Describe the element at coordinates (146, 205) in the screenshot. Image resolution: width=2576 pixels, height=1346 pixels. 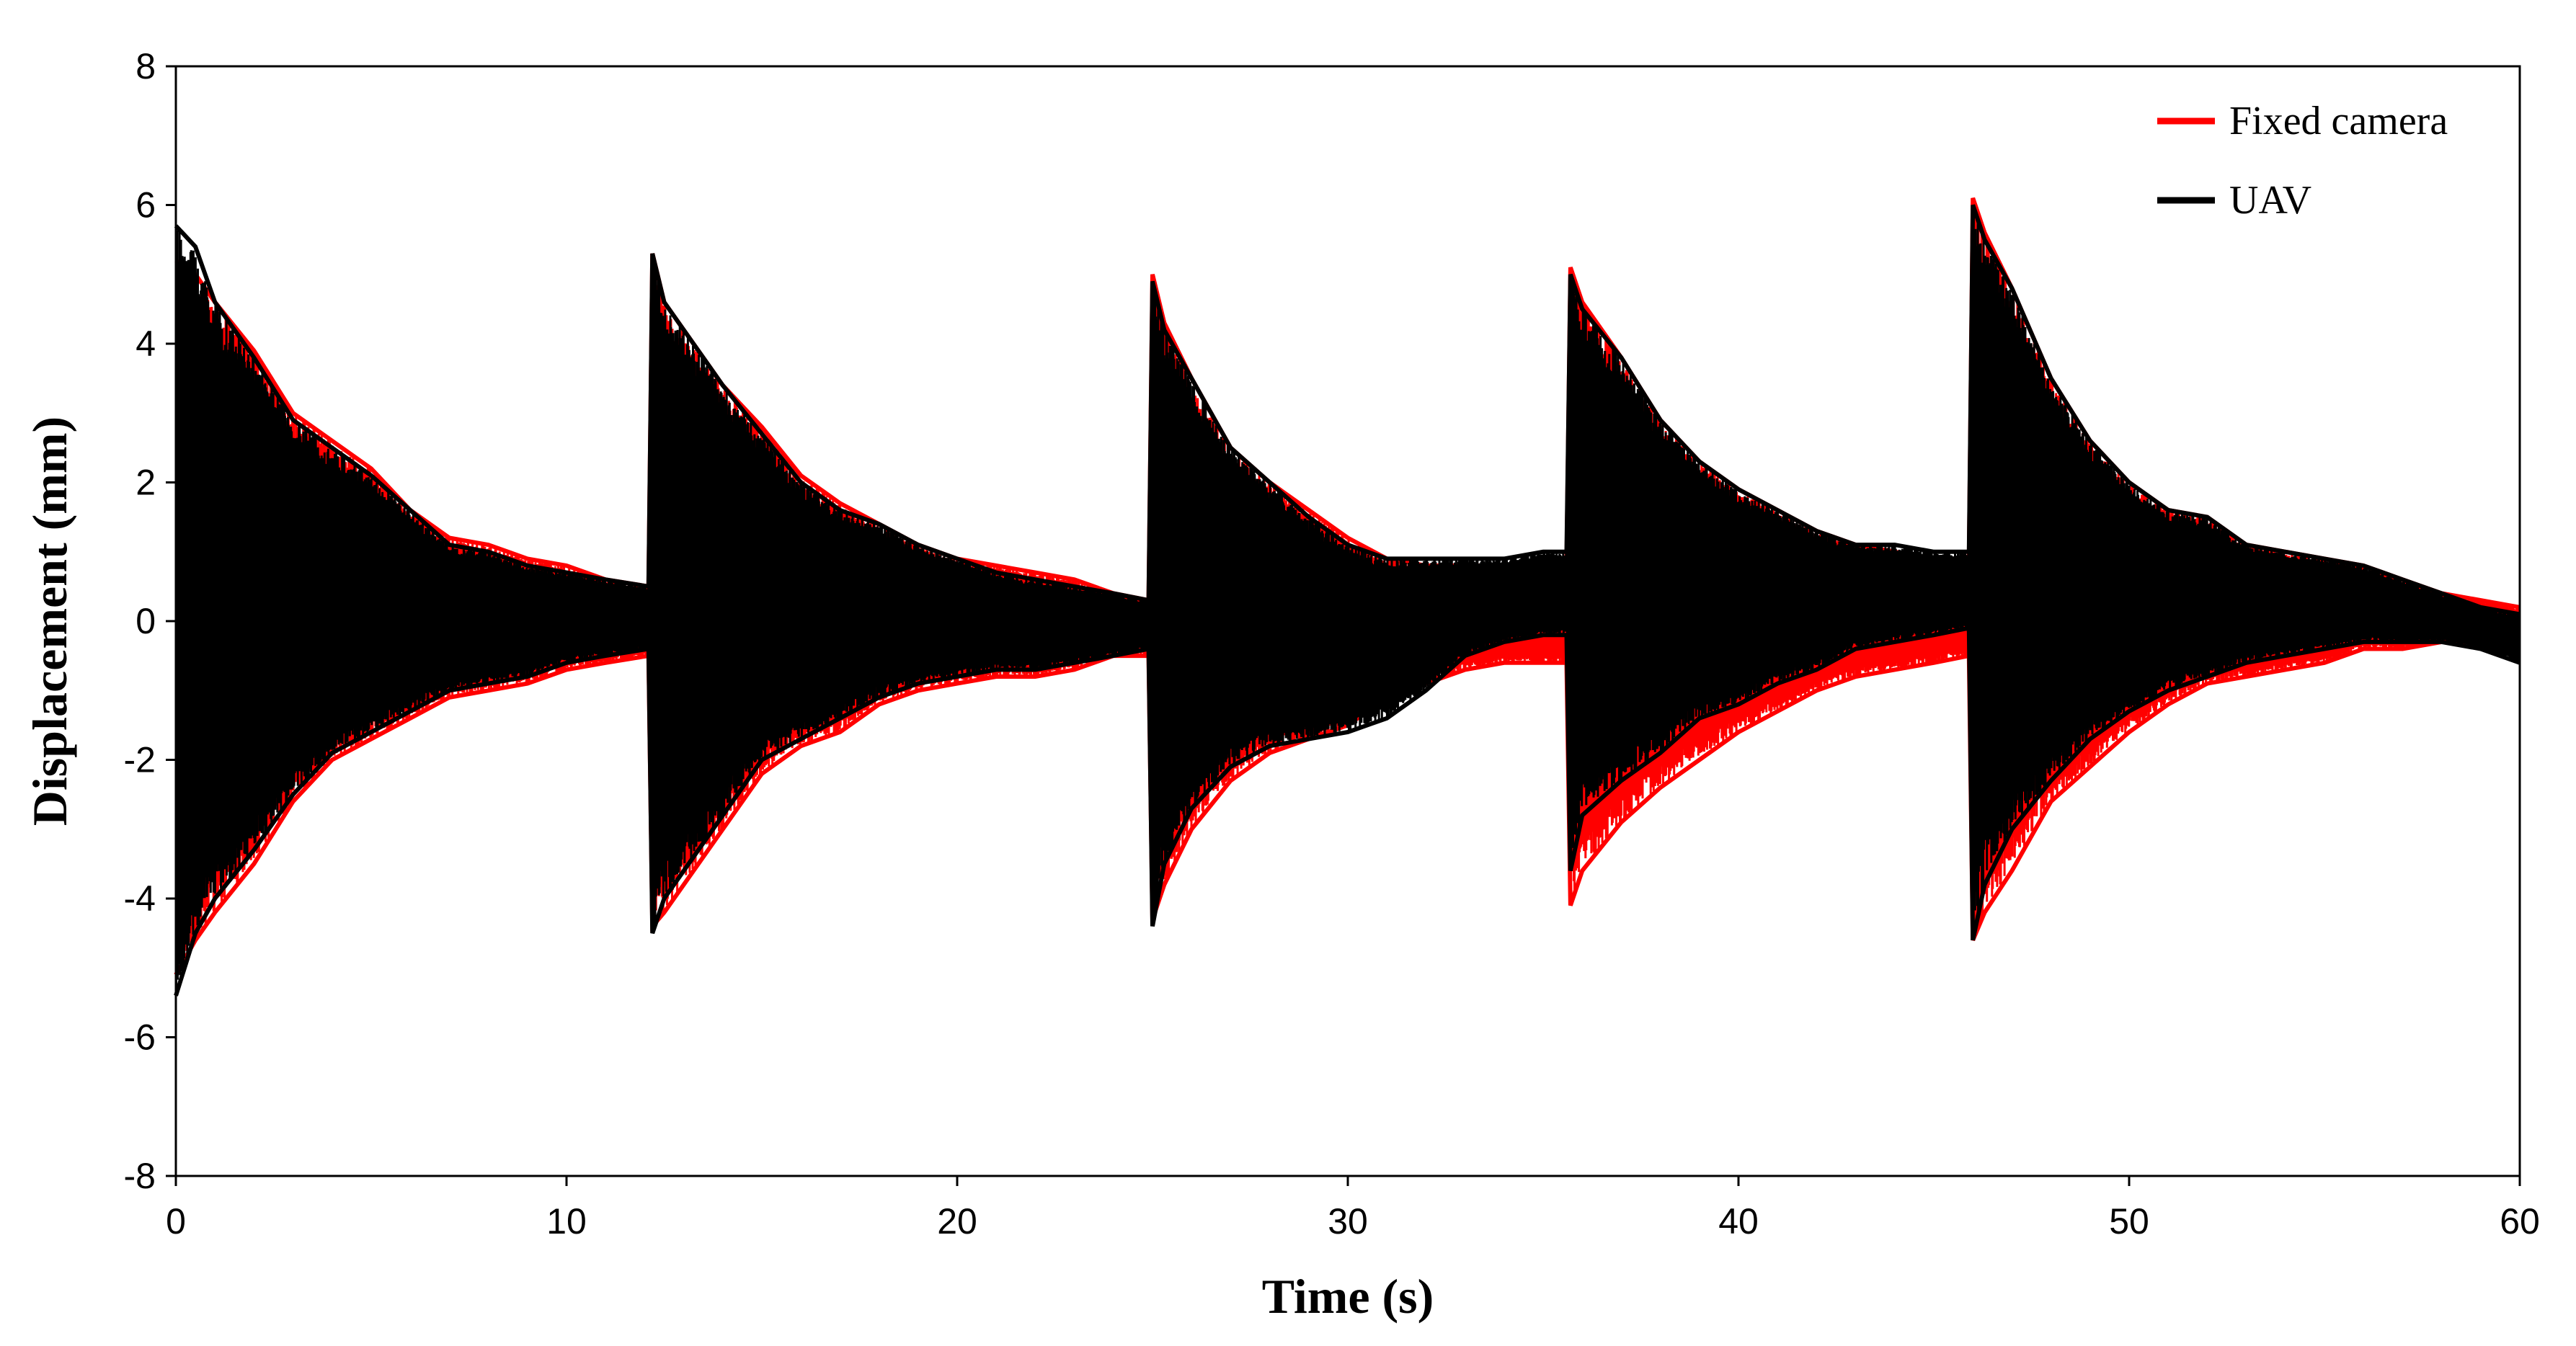
I see `y-tick-label: 6` at that location.